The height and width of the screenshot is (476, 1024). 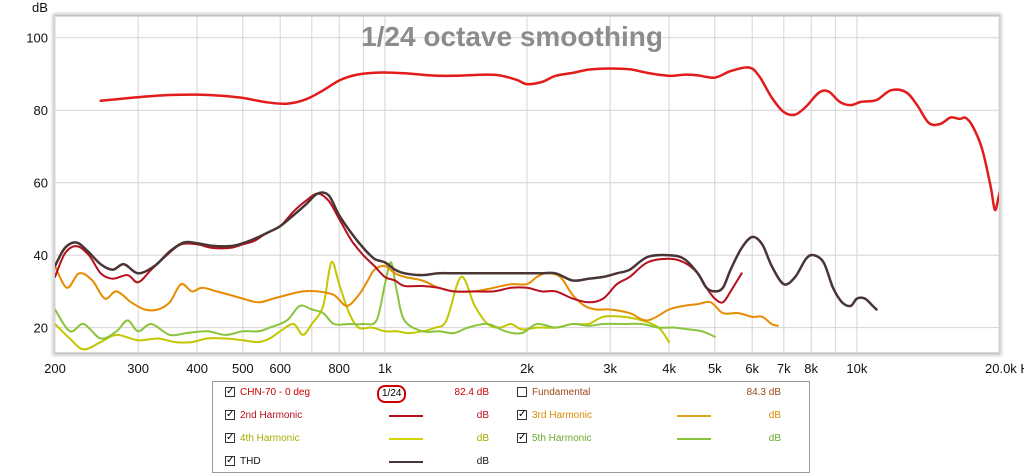 What do you see at coordinates (715, 368) in the screenshot?
I see `x-tick-label: 5k` at bounding box center [715, 368].